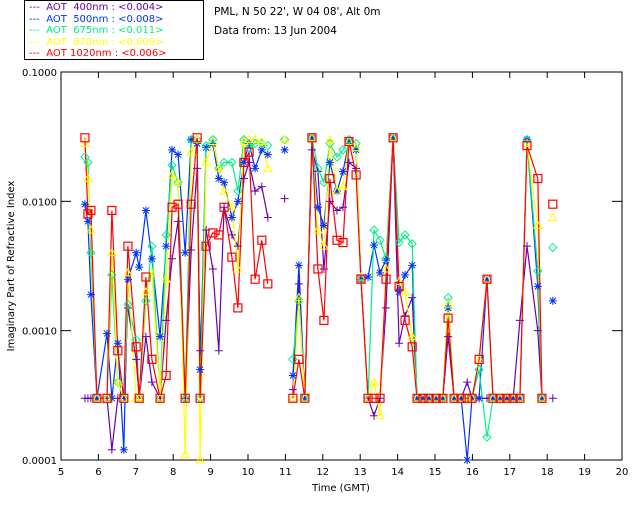  Describe the element at coordinates (275, 31) in the screenshot. I see `data-date: Data from: 13 Jun 2004` at that location.